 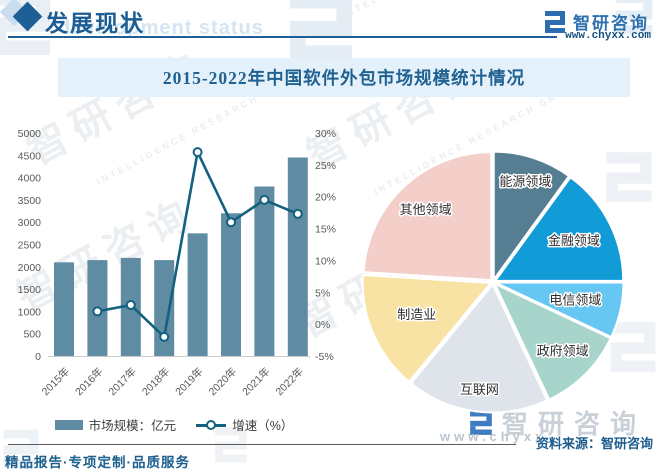 I want to click on svg-text: 500, so click(x=32, y=335).